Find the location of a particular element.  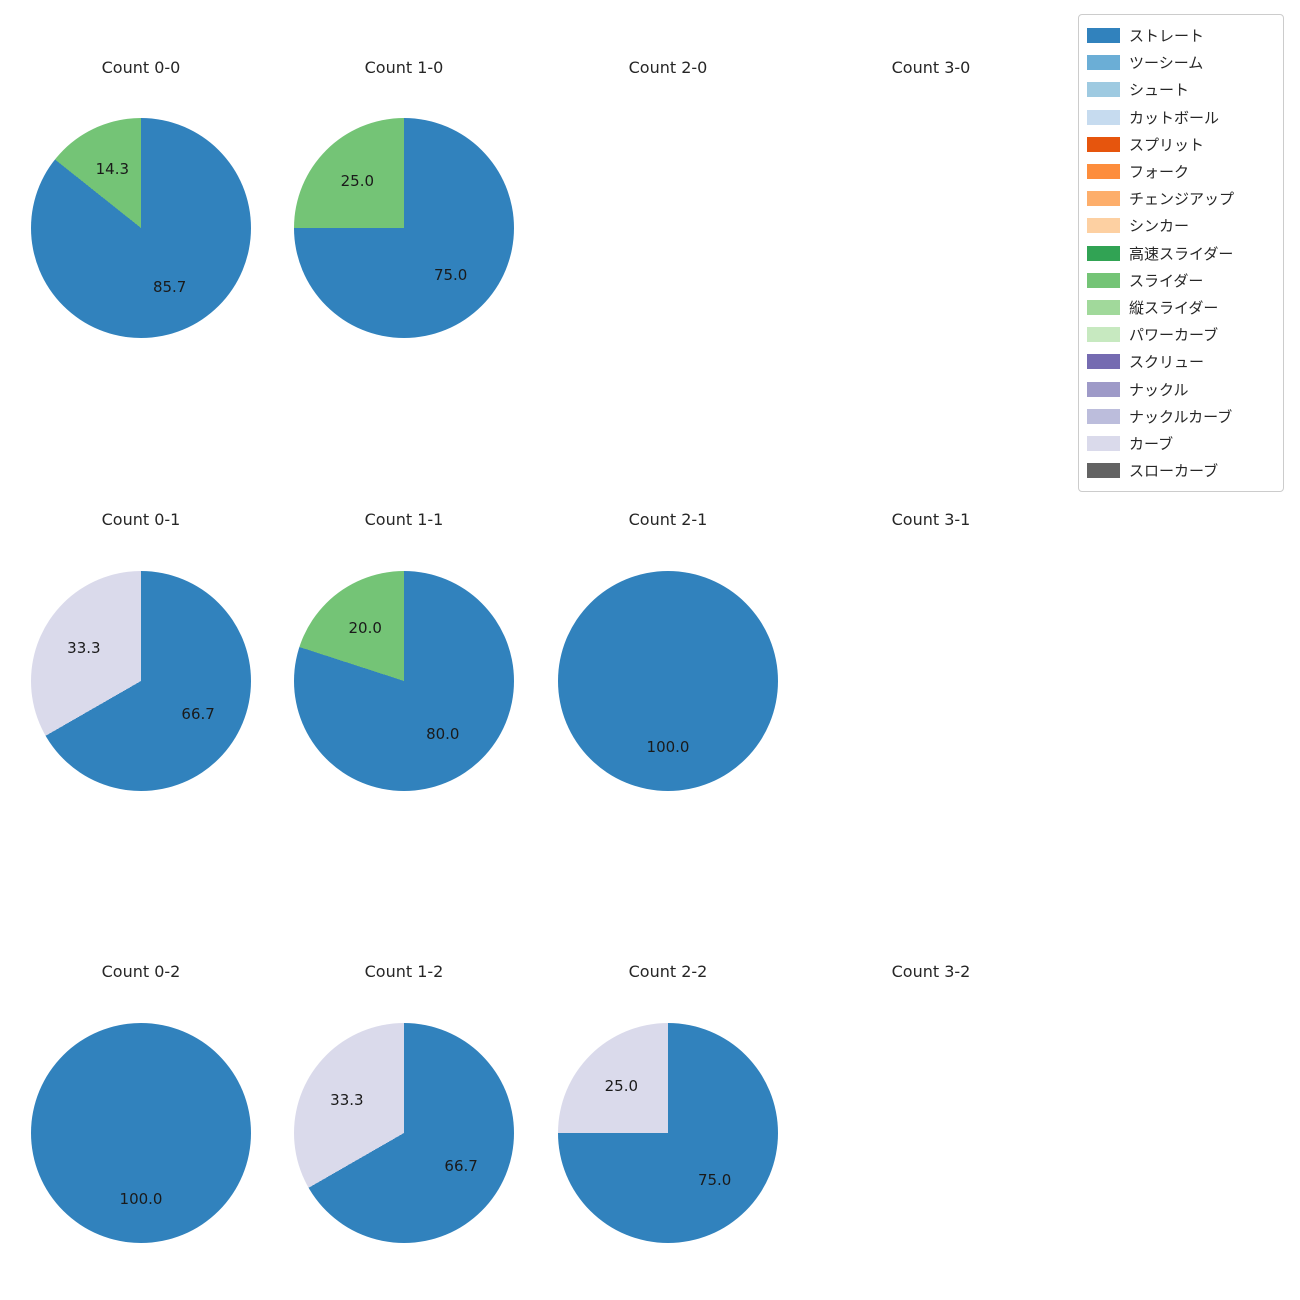

legend-label: フォーク is located at coordinates (1159, 172).